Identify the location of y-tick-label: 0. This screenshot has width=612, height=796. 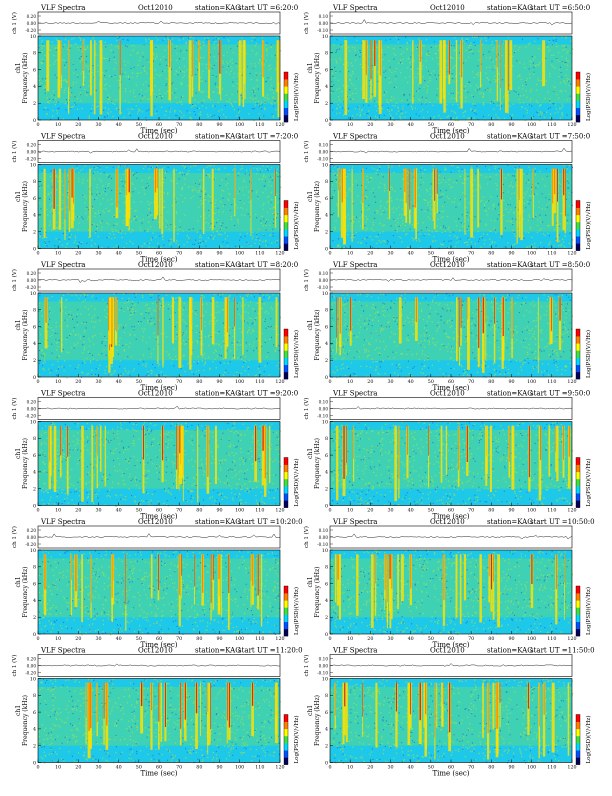
(34, 763).